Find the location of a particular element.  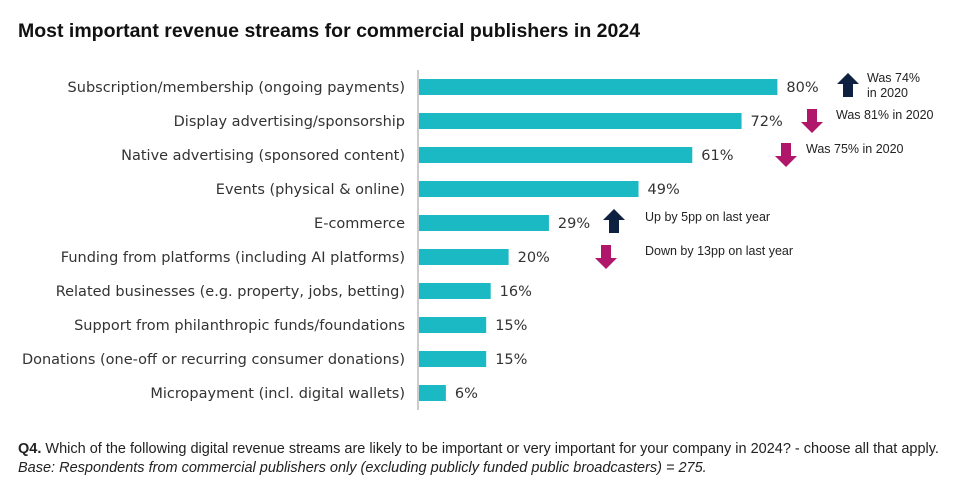

value-label: 61% is located at coordinates (717, 156).